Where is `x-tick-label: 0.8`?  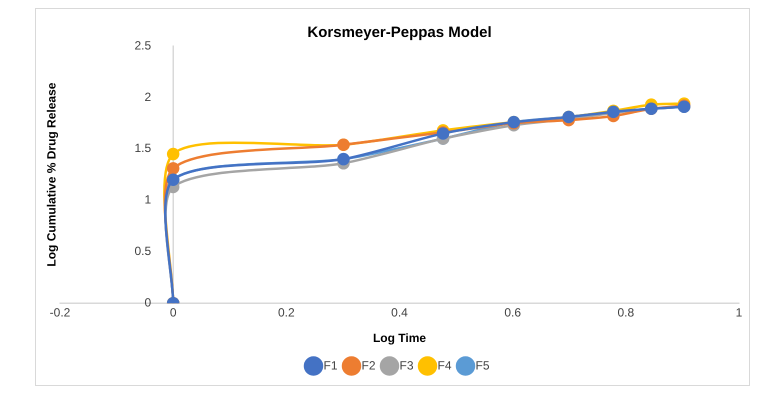
x-tick-label: 0.8 is located at coordinates (625, 313).